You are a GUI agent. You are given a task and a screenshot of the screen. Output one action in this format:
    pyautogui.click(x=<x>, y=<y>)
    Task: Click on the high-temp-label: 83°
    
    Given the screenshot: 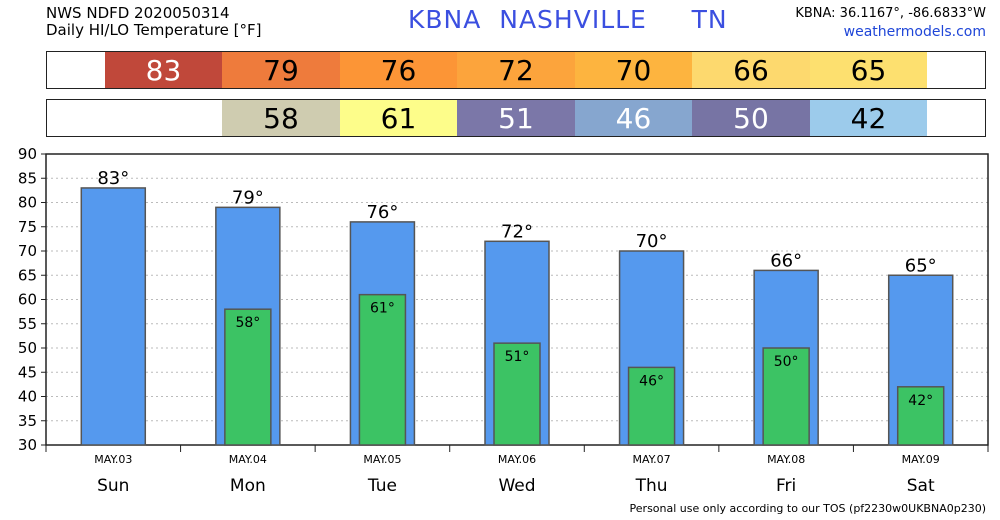 What is the action you would take?
    pyautogui.click(x=113, y=178)
    